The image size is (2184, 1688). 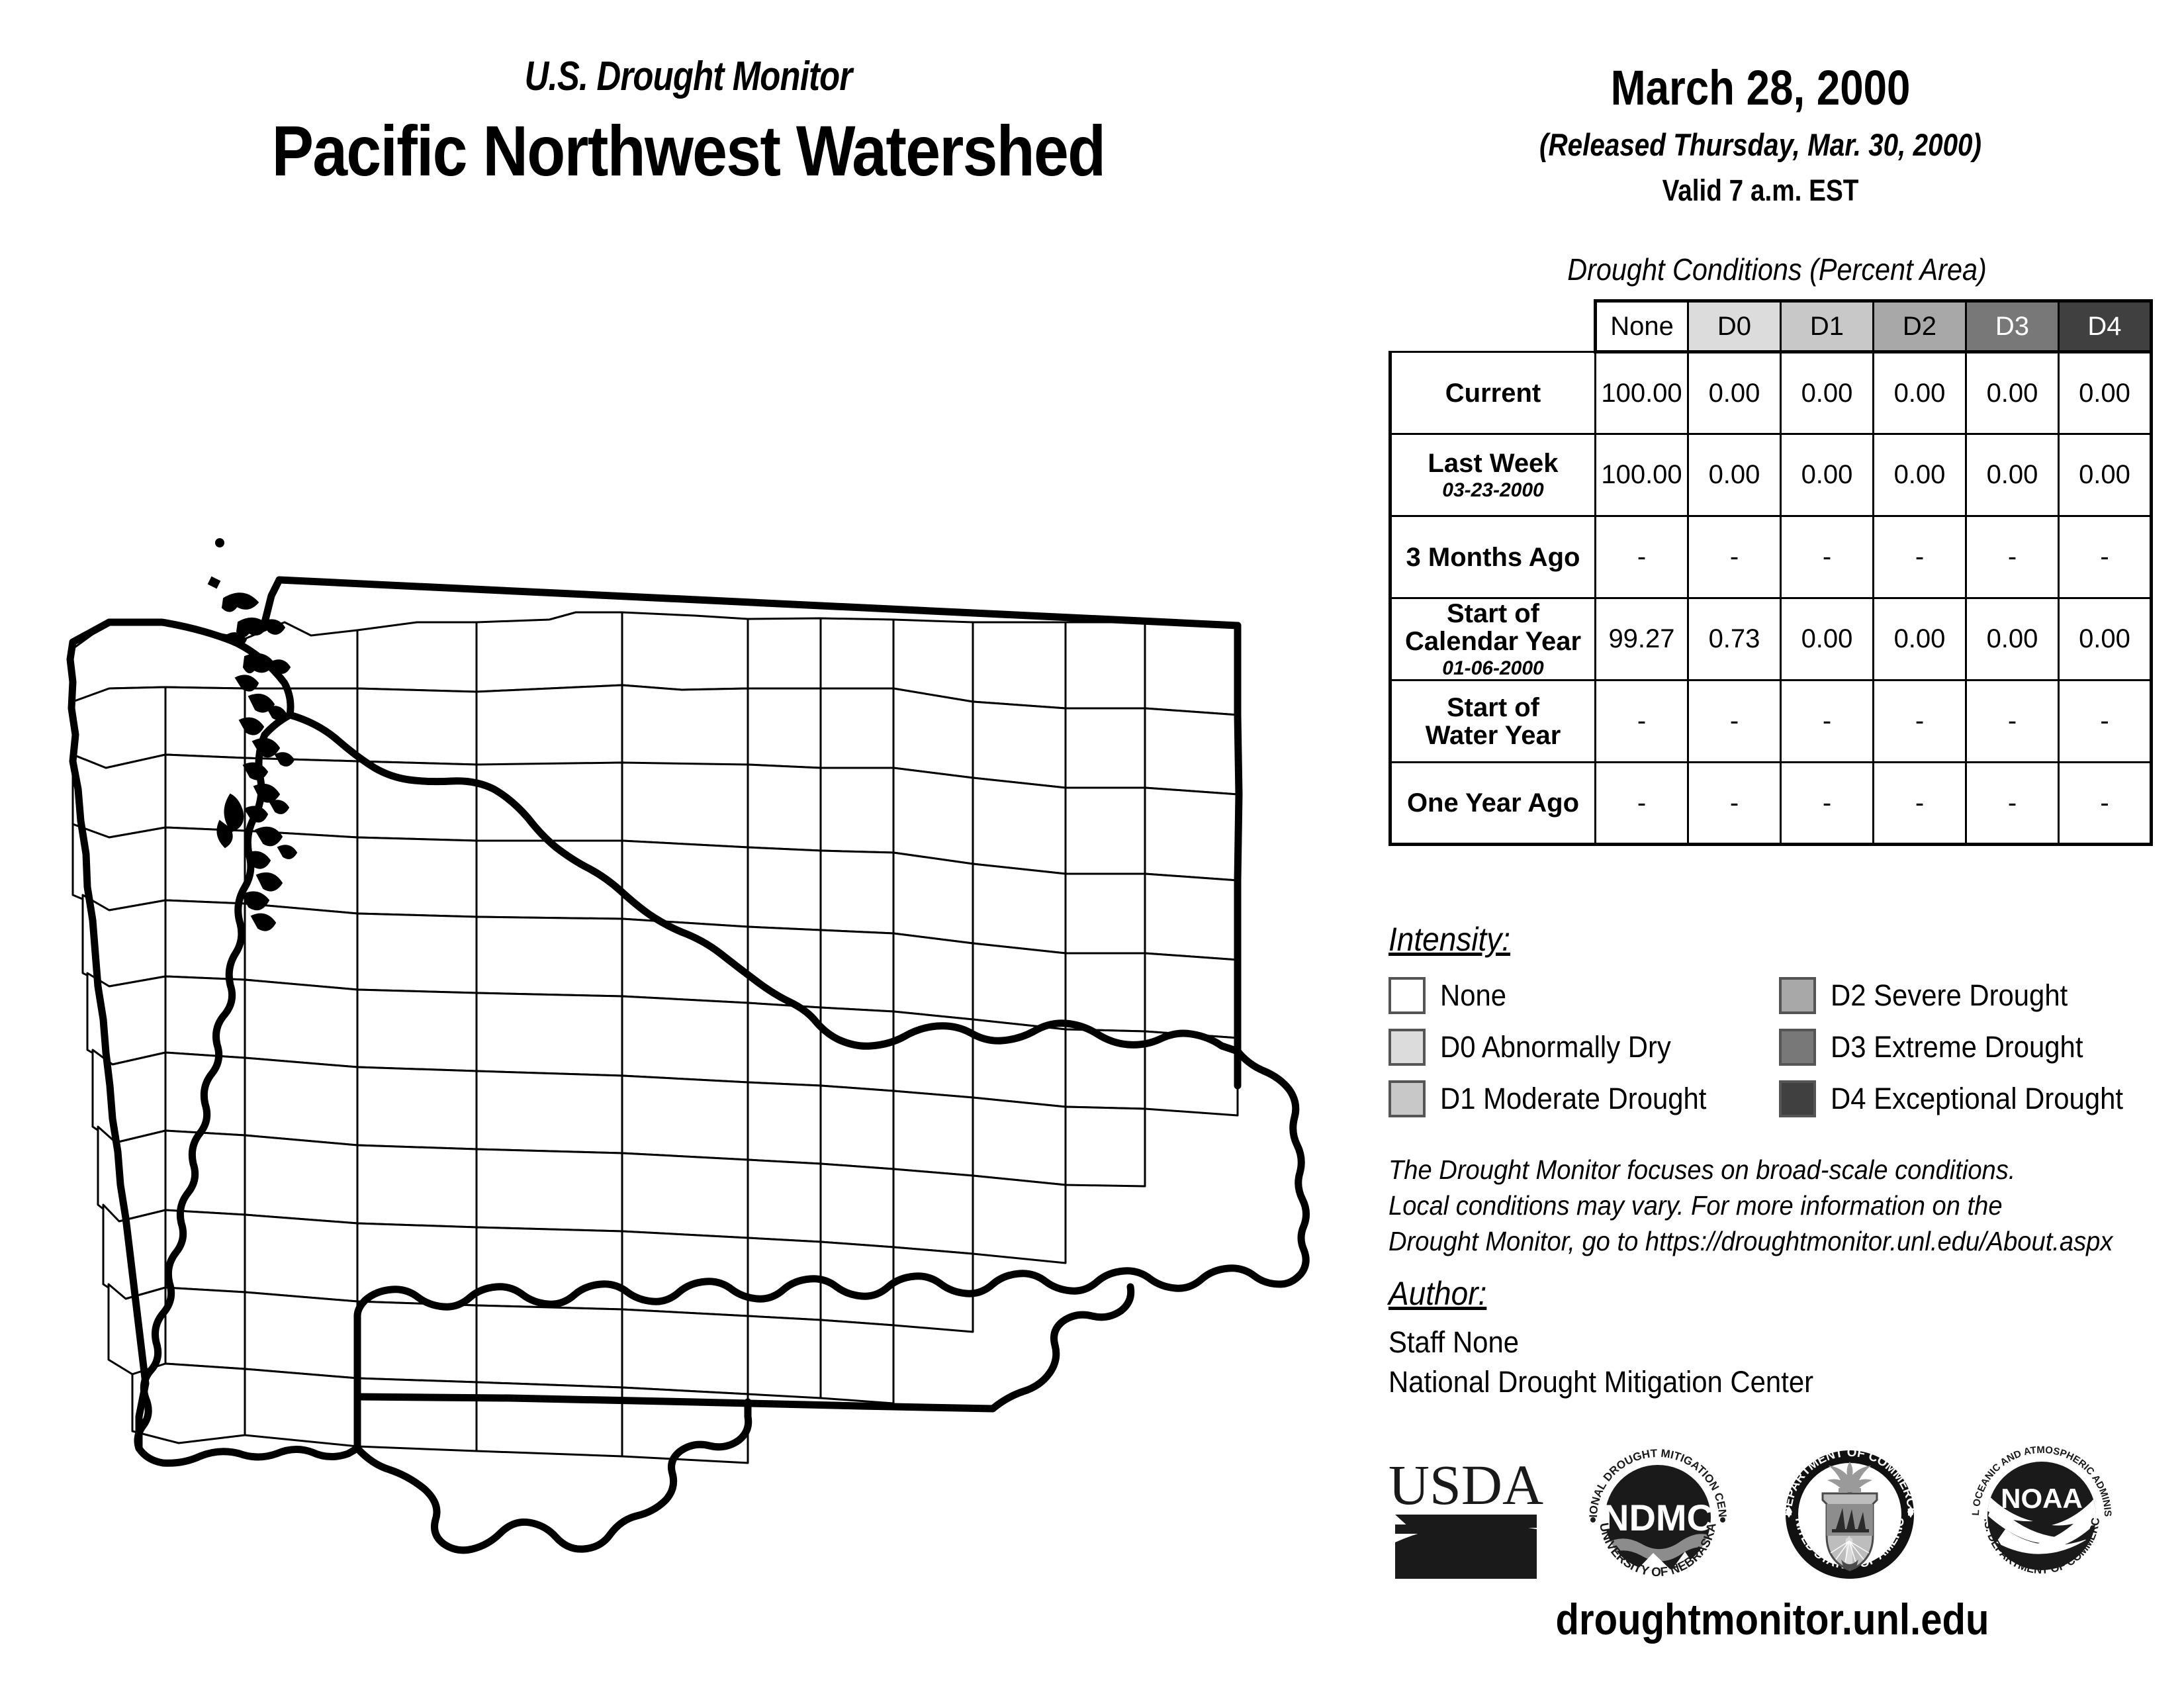 I want to click on legend-item: D4 Exceptional Drought, so click(x=1968, y=1098).